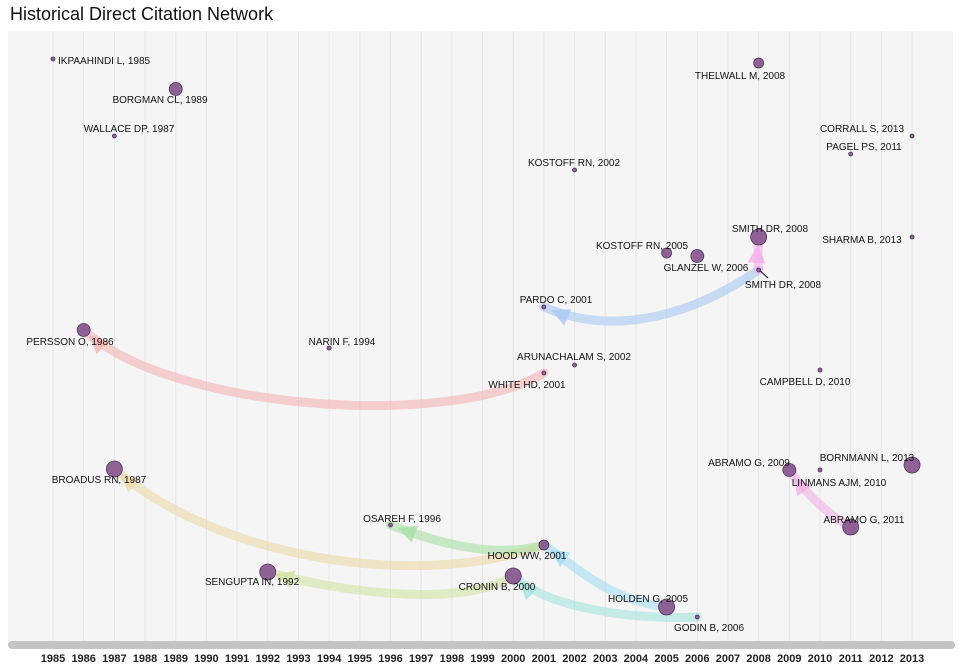 The image size is (960, 672). I want to click on node-glanzel, so click(697, 256).